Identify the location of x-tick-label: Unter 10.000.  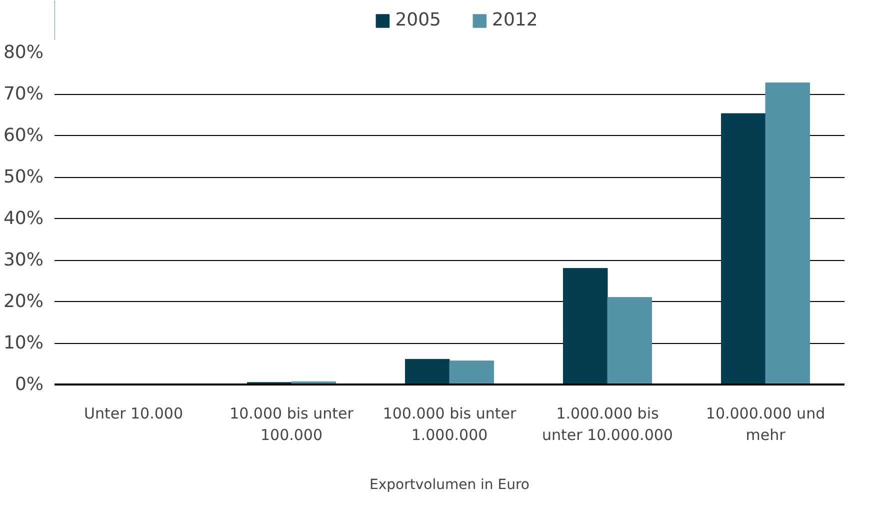
(134, 413).